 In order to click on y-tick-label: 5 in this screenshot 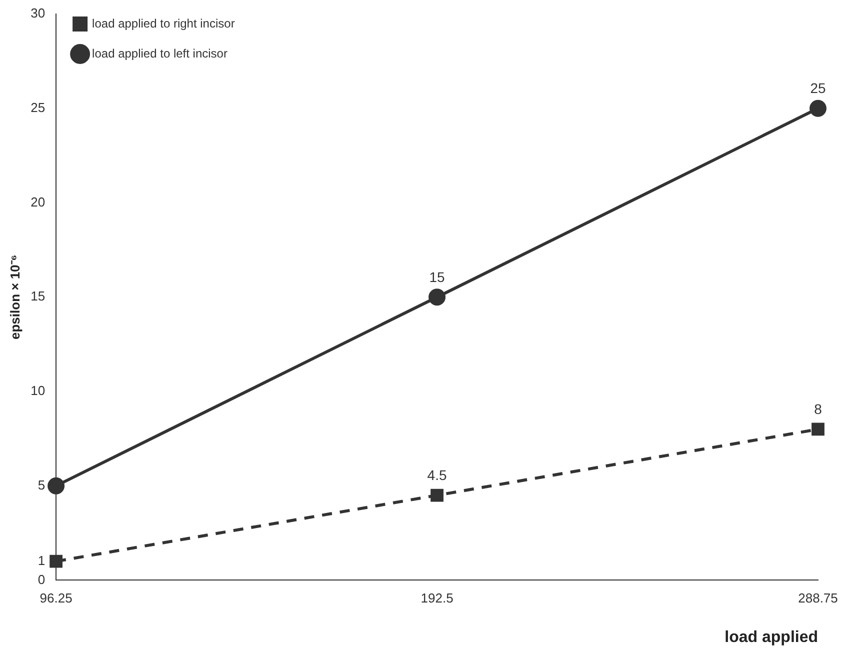, I will do `click(42, 484)`.